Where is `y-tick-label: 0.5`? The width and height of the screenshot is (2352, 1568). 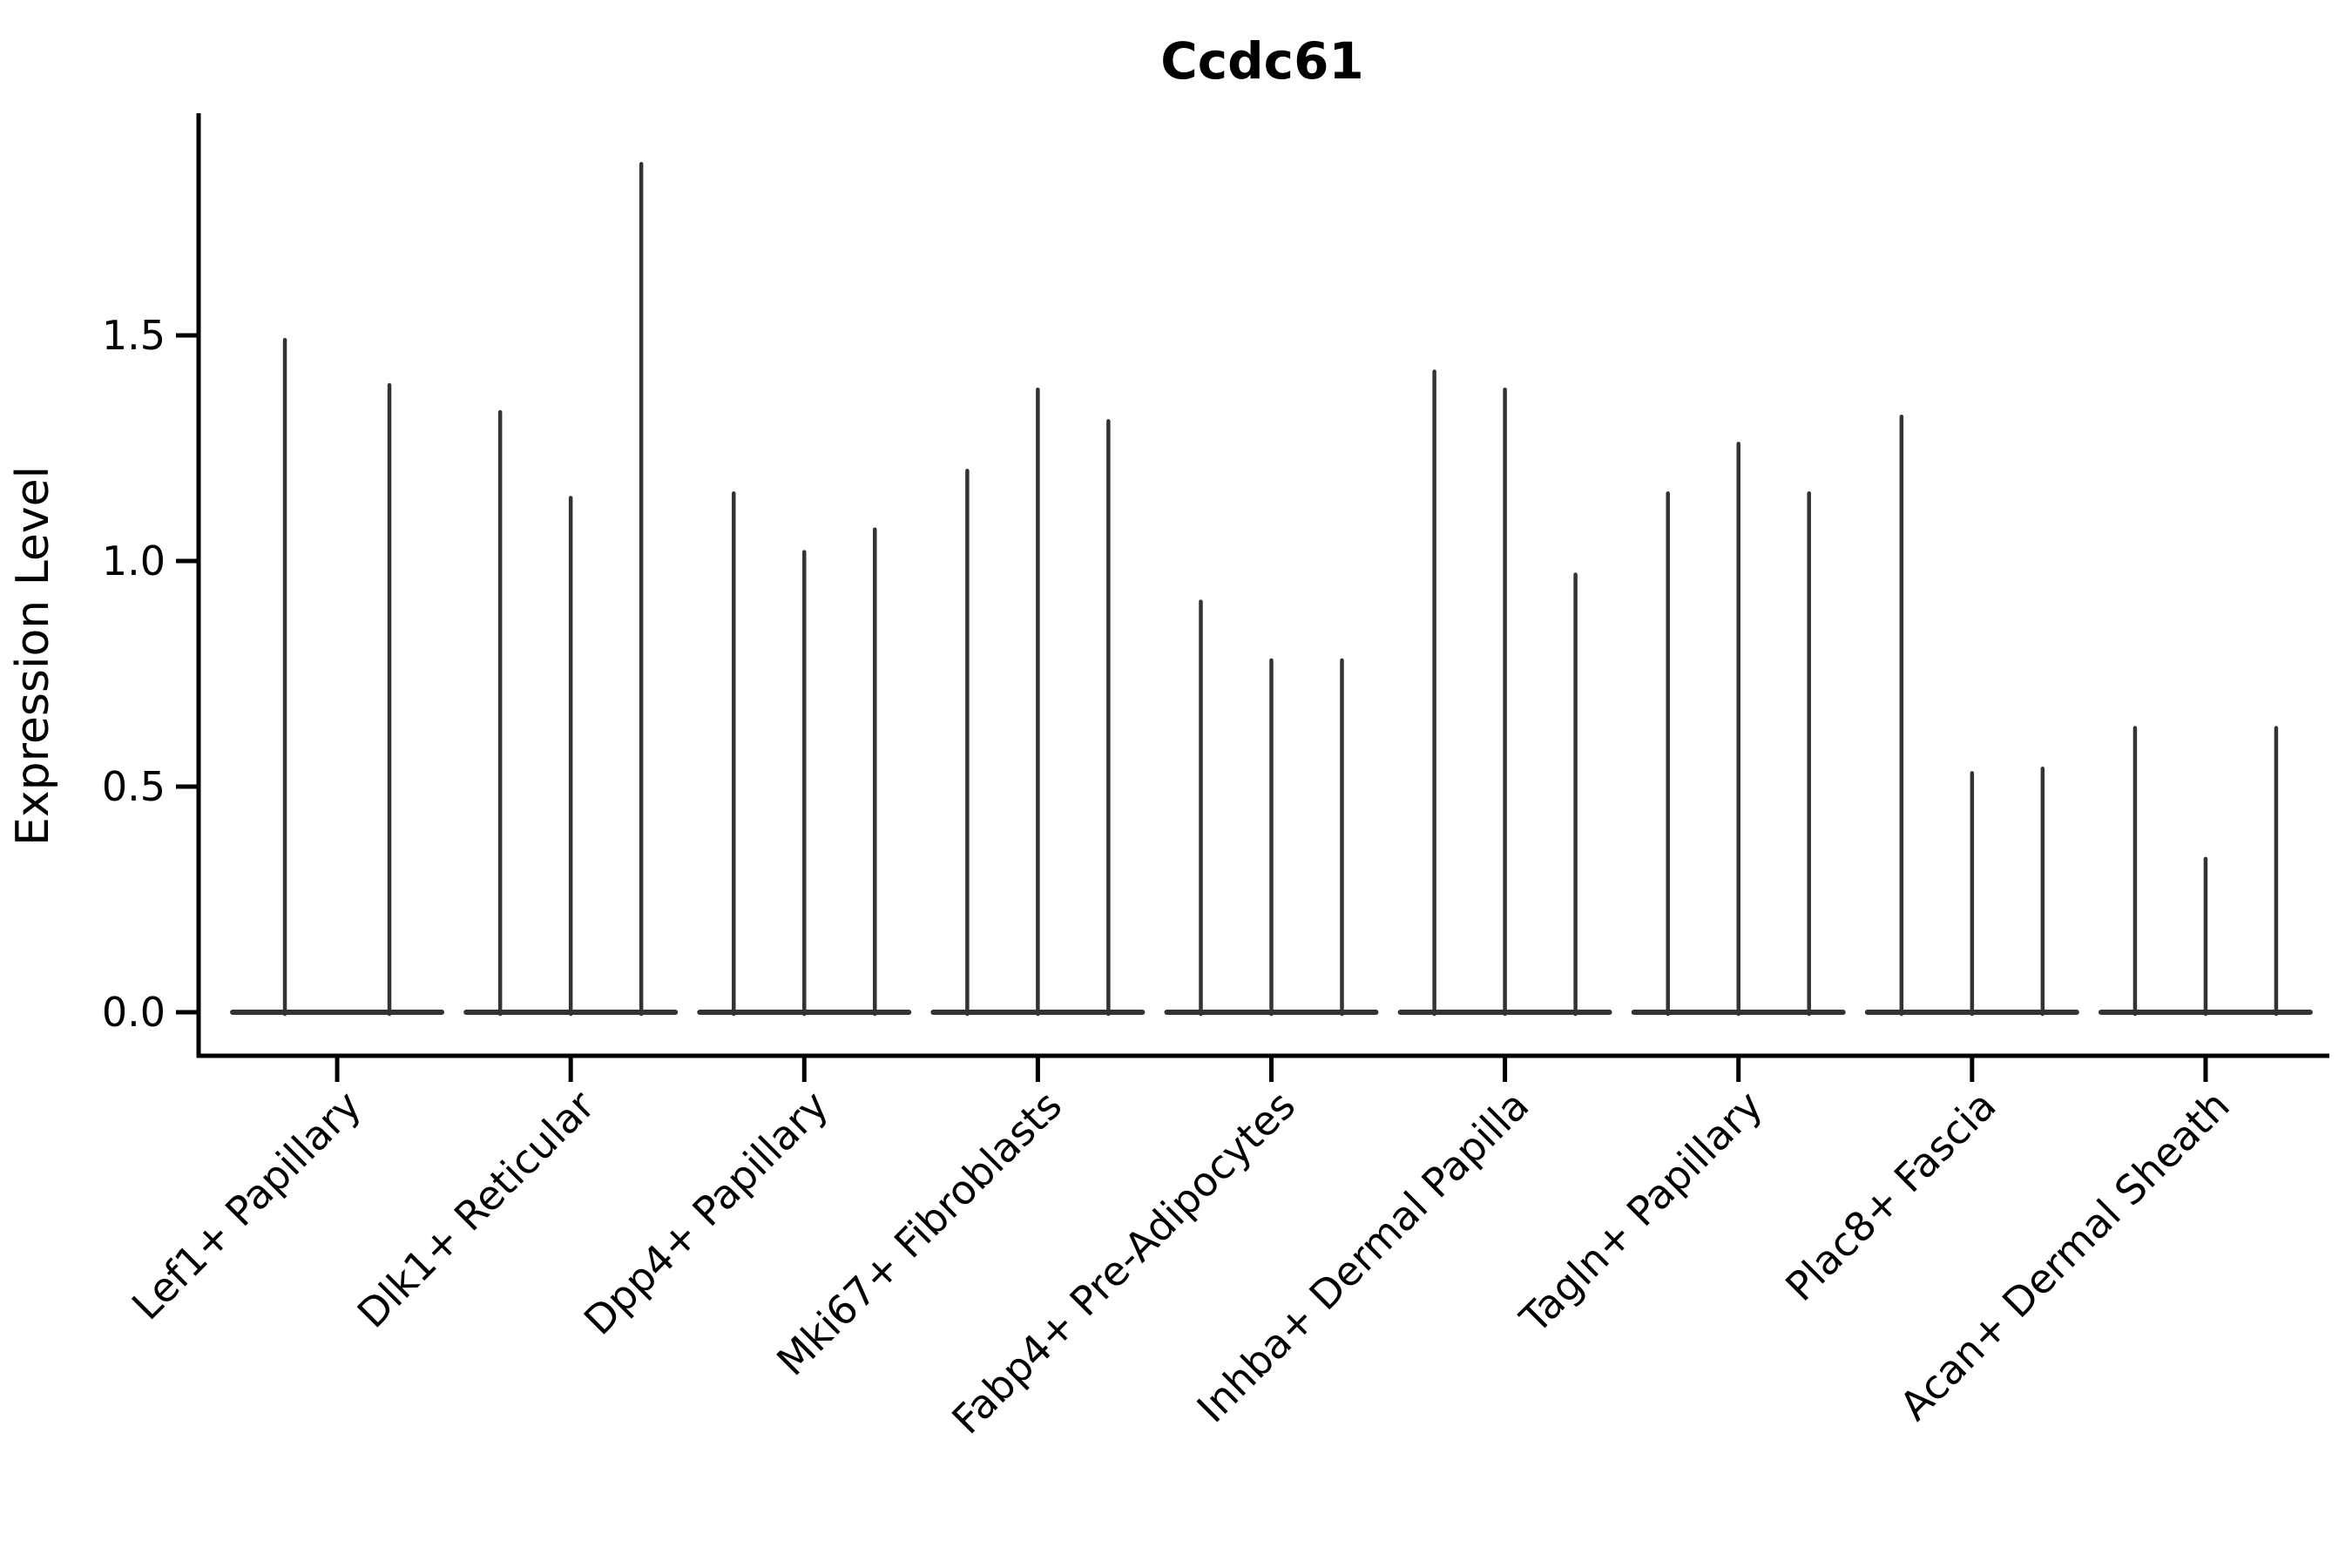 y-tick-label: 0.5 is located at coordinates (134, 786).